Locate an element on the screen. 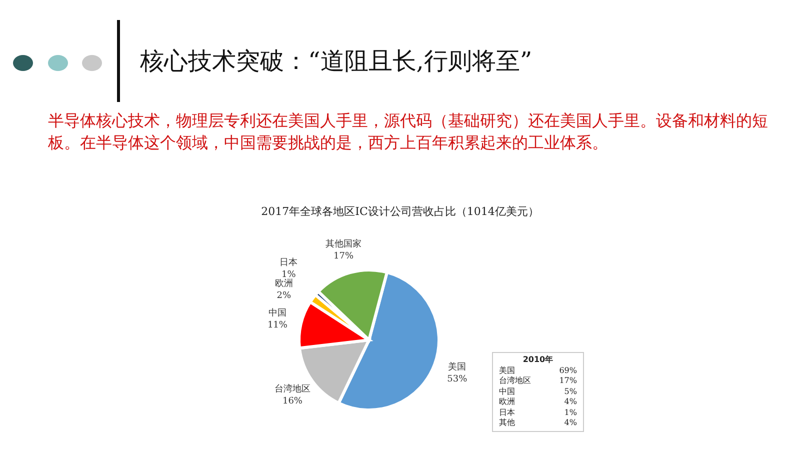 The width and height of the screenshot is (800, 450). slice-label: 欧洲 is located at coordinates (283, 283).